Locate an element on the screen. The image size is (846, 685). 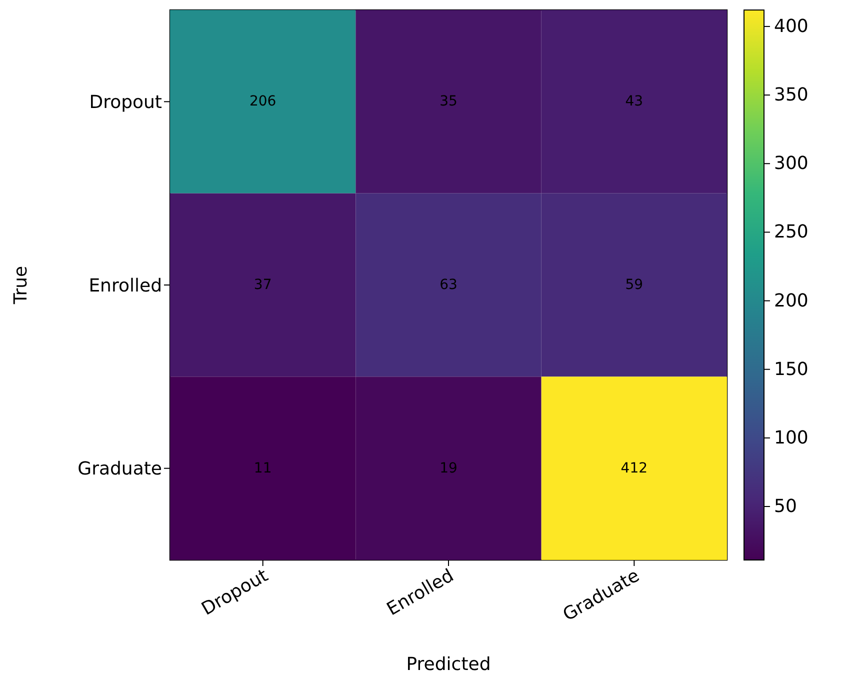
y-tick-label: Graduate is located at coordinates (120, 469).